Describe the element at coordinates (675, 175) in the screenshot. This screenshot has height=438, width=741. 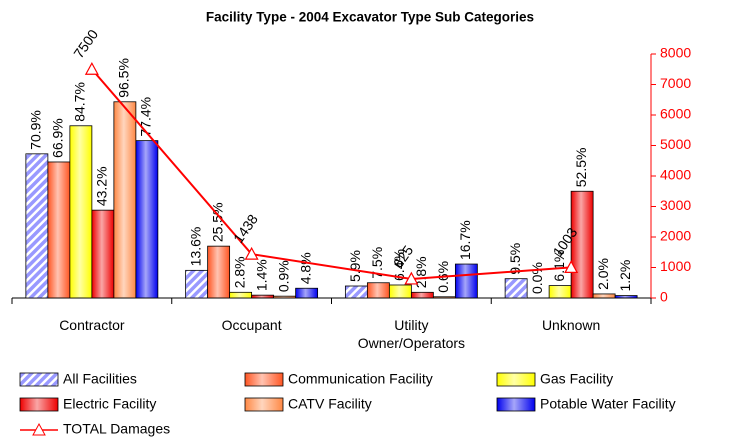
I see `y2-tick-label: 4000` at that location.